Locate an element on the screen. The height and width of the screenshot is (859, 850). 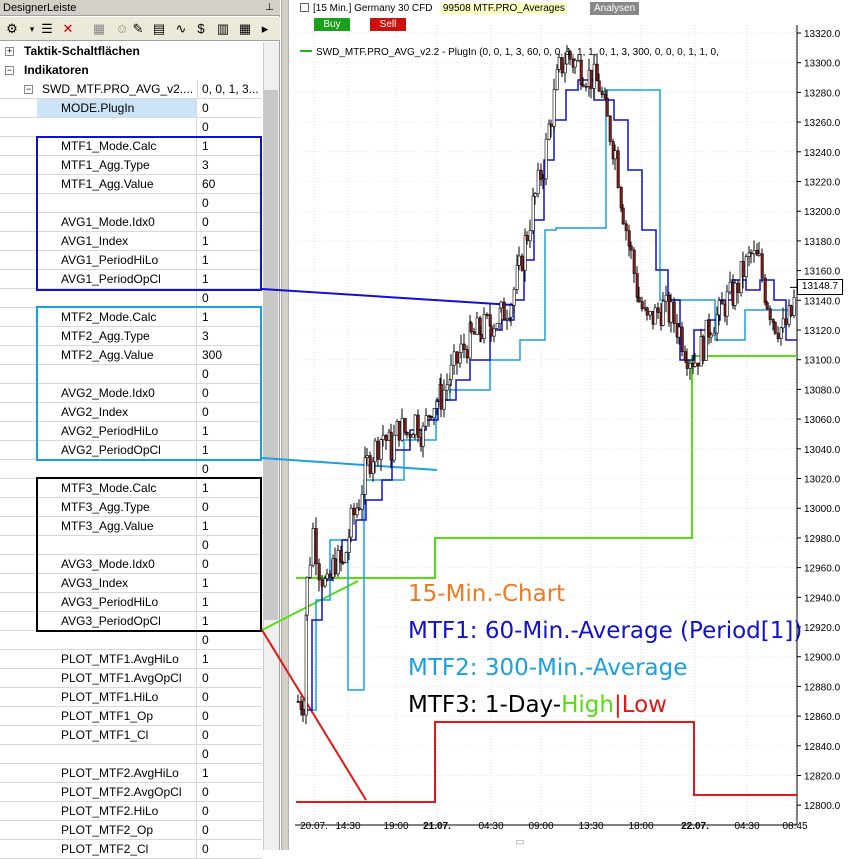
property-row: PLOT_MTF2.AvgOpCl 0 is located at coordinates (131, 792).